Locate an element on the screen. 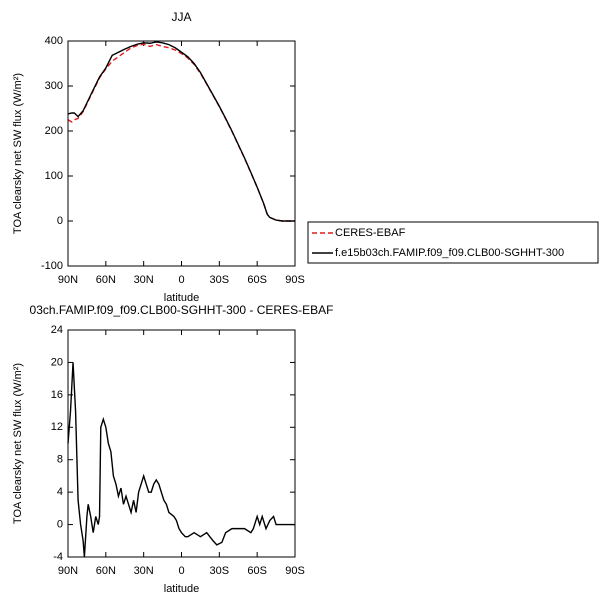 The height and width of the screenshot is (609, 609). y-tick-label: 4 is located at coordinates (60, 492).